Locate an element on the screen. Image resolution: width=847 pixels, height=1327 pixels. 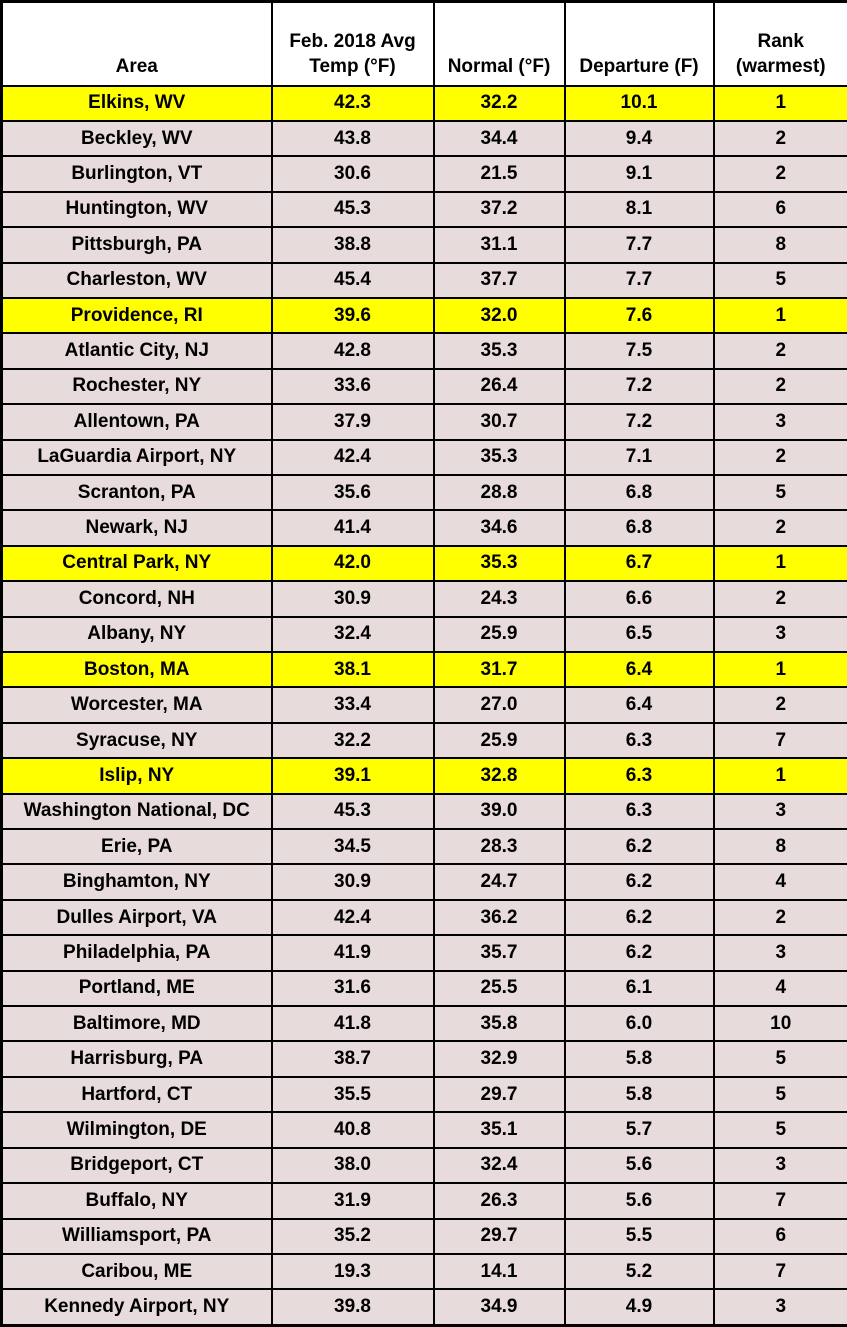
avg-temp-cell: 37.9 is located at coordinates (352, 422).